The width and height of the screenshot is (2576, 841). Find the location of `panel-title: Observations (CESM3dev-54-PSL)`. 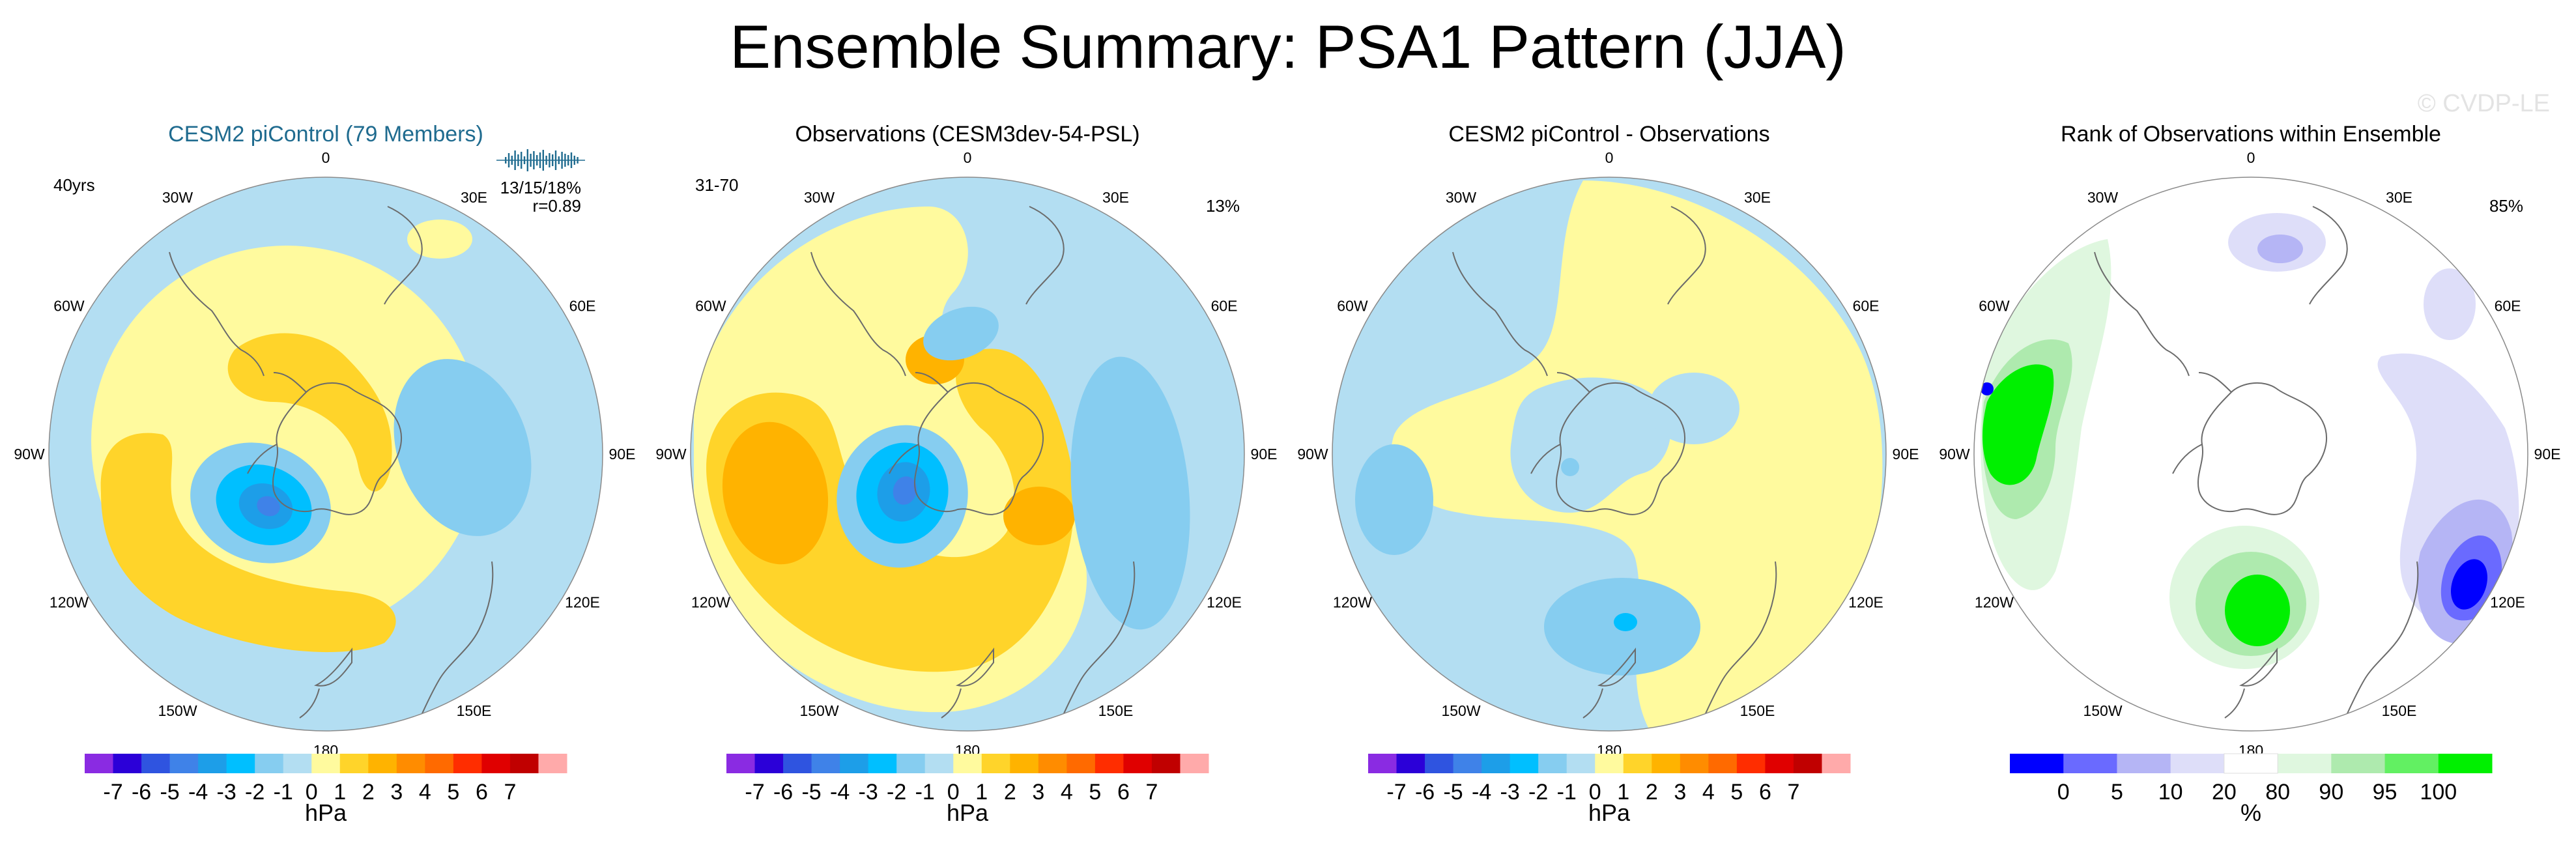

panel-title: Observations (CESM3dev-54-PSL) is located at coordinates (967, 134).